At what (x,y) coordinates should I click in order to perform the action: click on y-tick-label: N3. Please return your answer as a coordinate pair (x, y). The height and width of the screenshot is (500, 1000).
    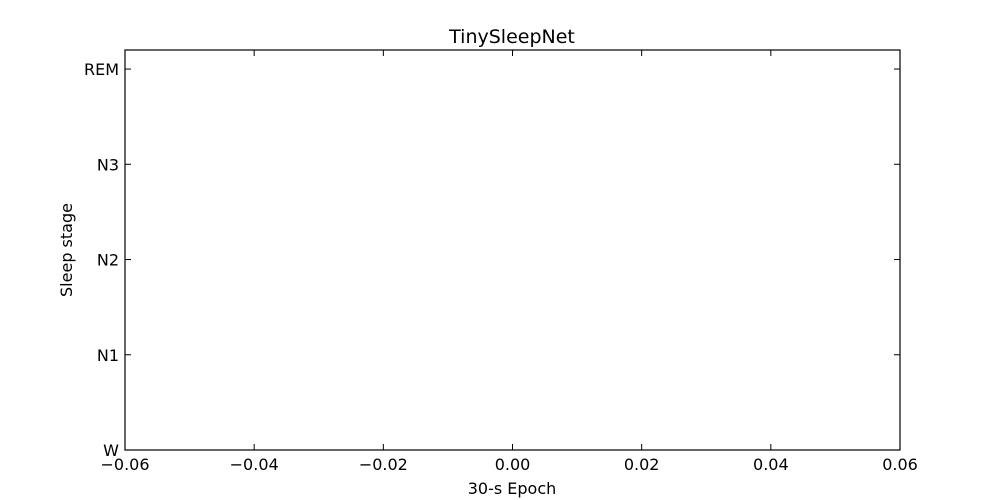
    Looking at the image, I should click on (108, 164).